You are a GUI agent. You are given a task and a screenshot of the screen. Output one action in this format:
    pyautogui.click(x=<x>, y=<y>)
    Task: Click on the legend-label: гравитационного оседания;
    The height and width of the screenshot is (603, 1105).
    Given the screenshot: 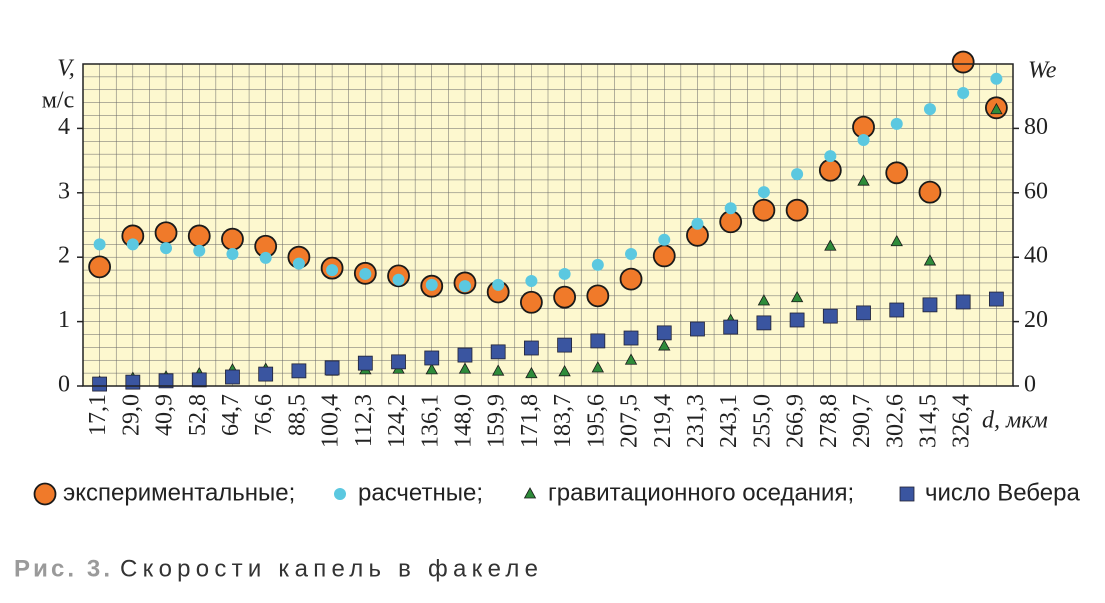 What is the action you would take?
    pyautogui.click(x=701, y=492)
    